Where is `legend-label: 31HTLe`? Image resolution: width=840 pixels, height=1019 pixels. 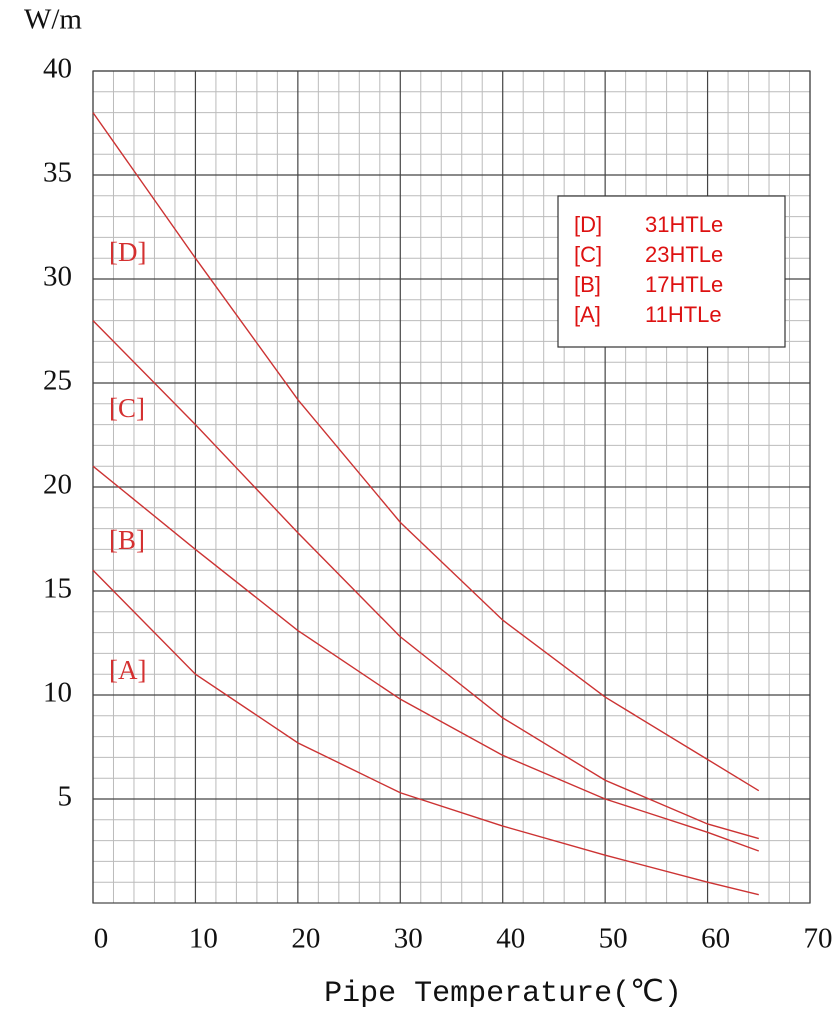
legend-label: 31HTLe is located at coordinates (684, 224).